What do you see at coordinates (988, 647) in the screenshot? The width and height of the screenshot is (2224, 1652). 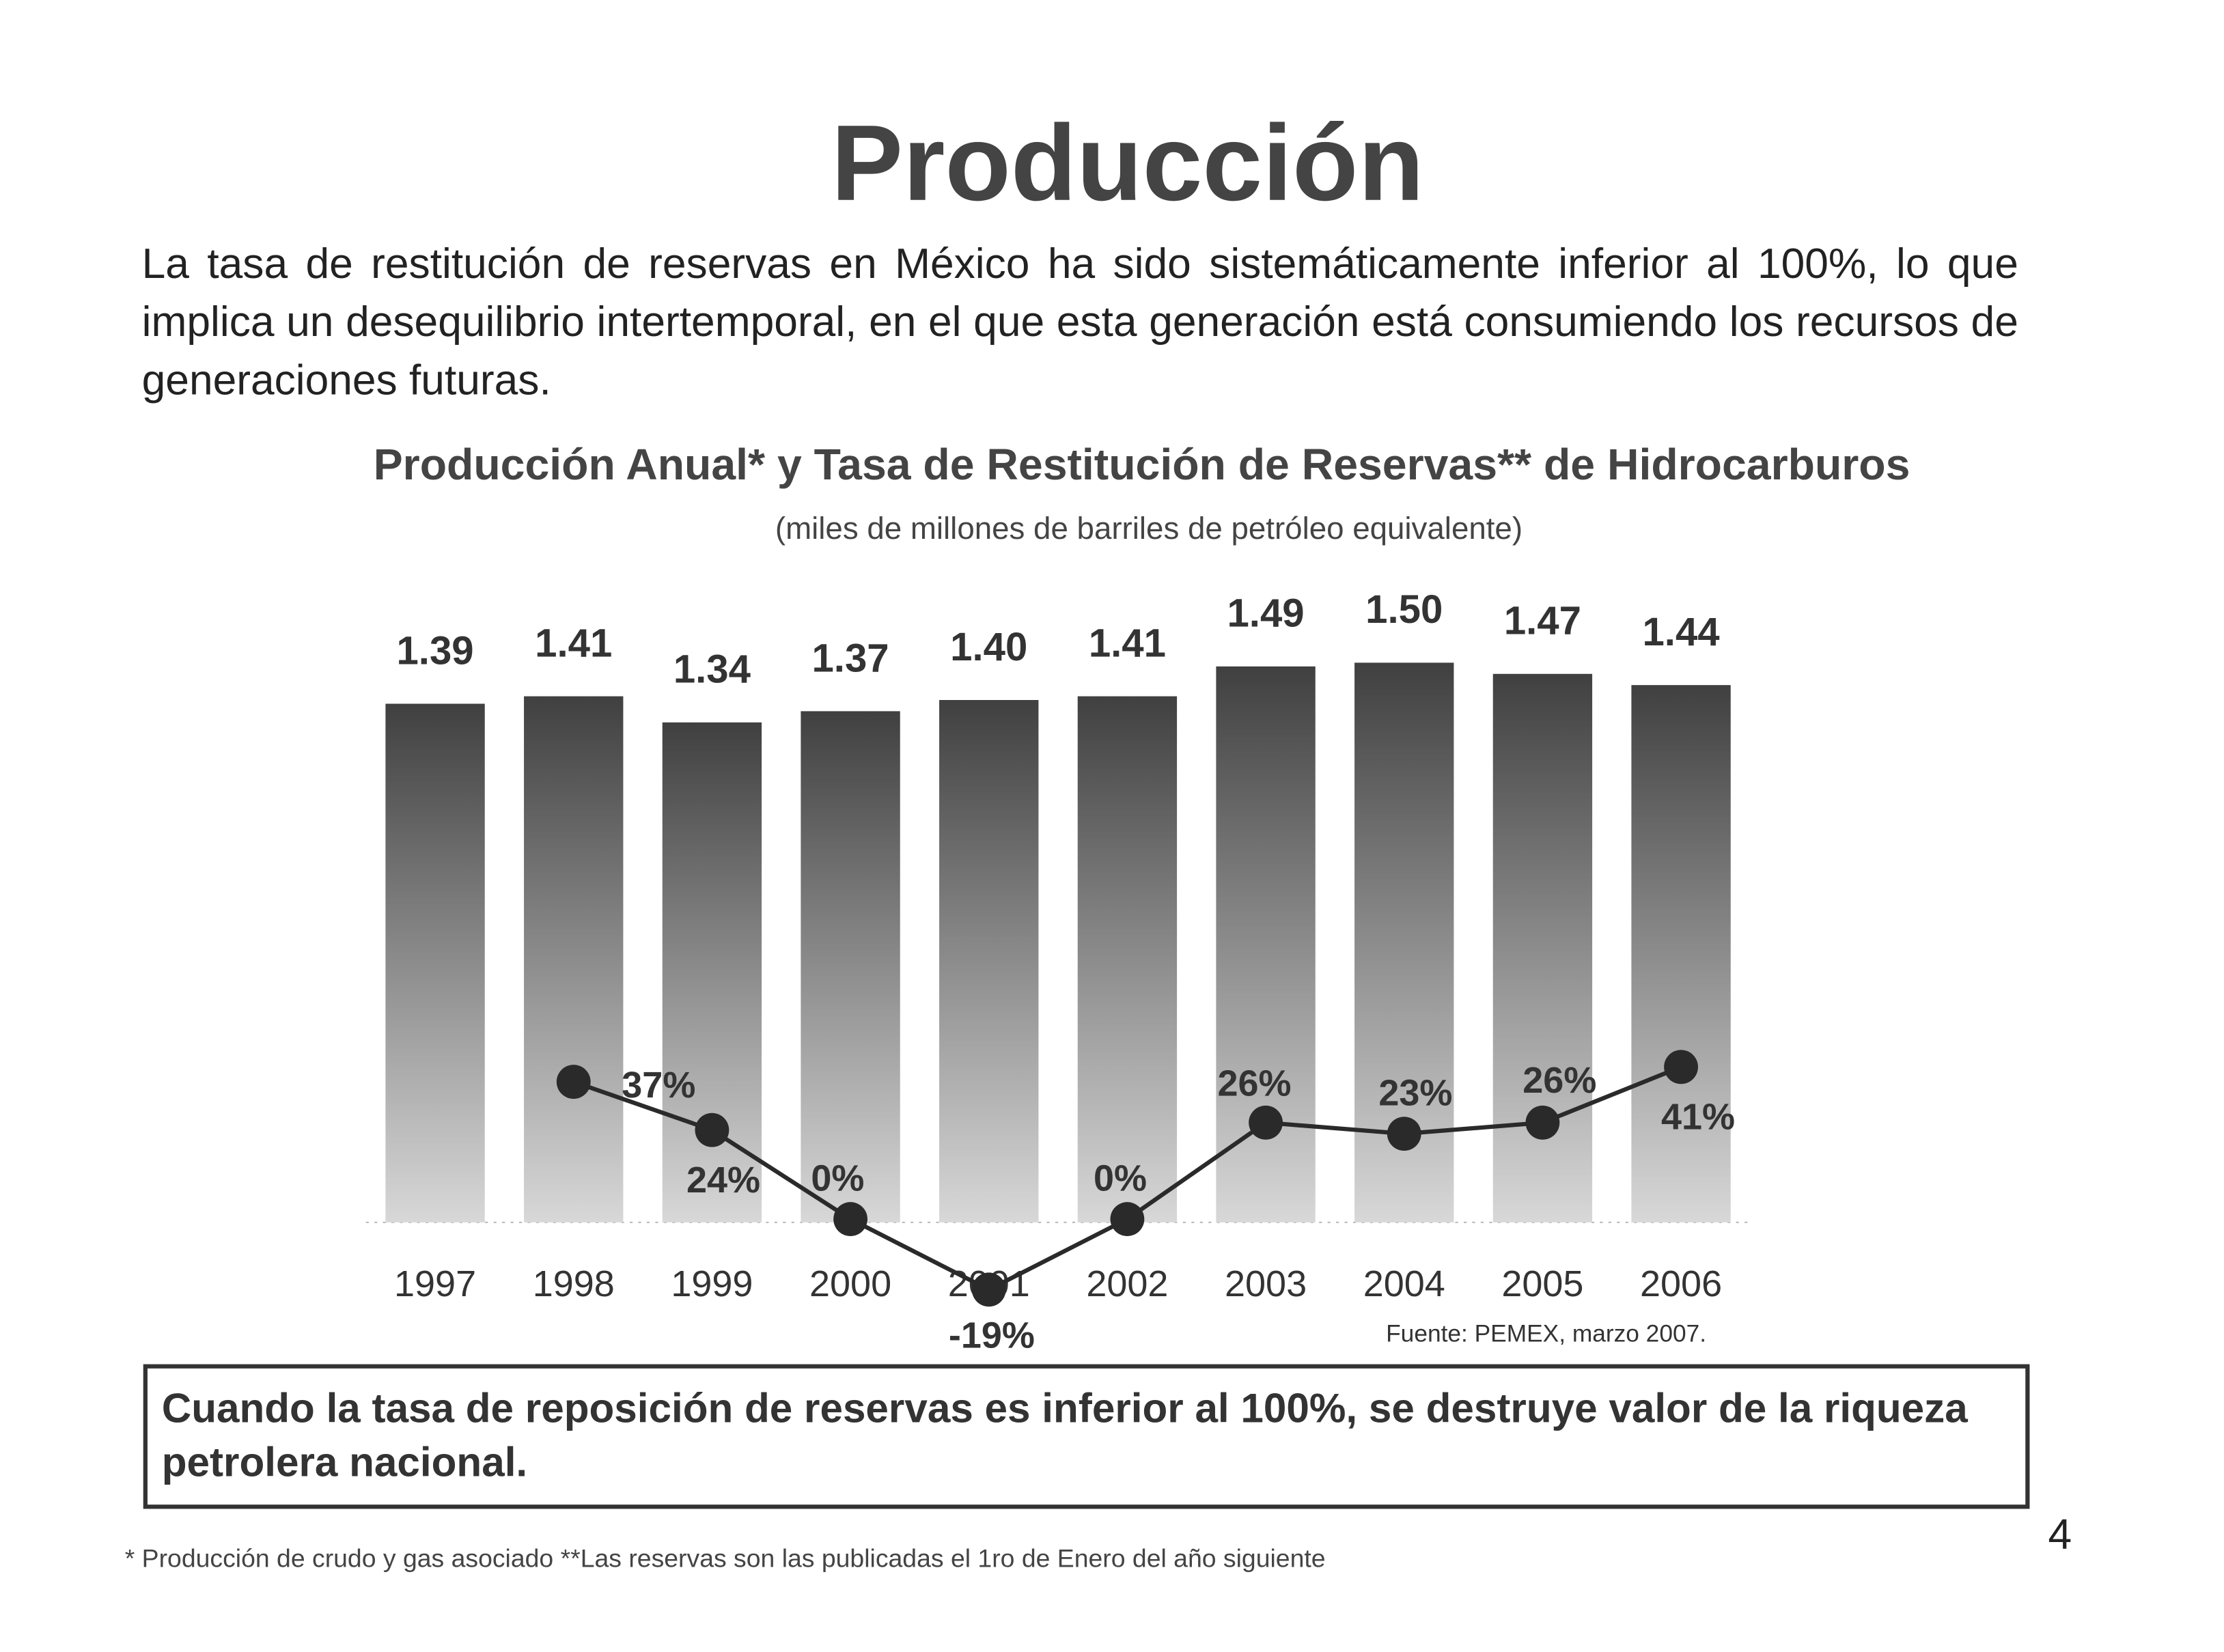 I see `bar-value-label: 1.40` at bounding box center [988, 647].